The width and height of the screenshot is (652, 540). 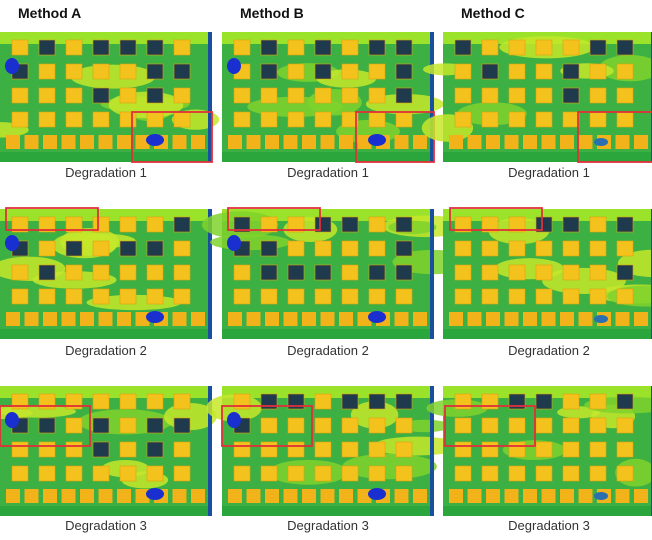 I want to click on caption: Degradation 3, so click(x=106, y=525).